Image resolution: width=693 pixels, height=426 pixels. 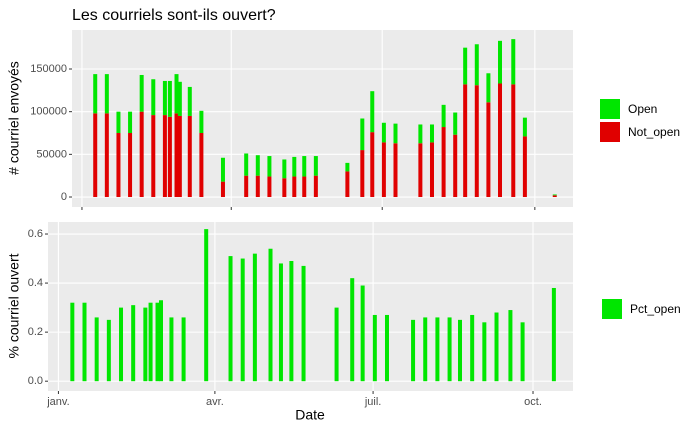 What do you see at coordinates (655, 309) in the screenshot?
I see `legend-label: Pct_open` at bounding box center [655, 309].